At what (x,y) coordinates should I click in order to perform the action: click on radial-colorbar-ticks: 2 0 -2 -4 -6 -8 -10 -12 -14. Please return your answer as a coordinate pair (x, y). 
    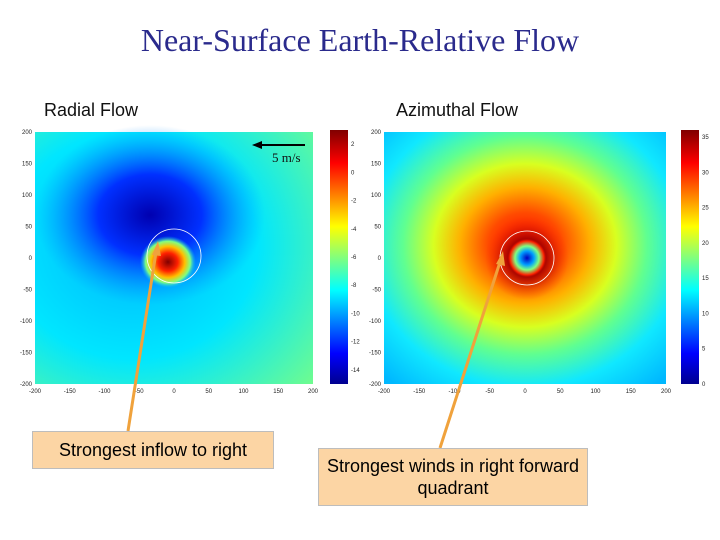
    Looking at the image, I should click on (355, 258).